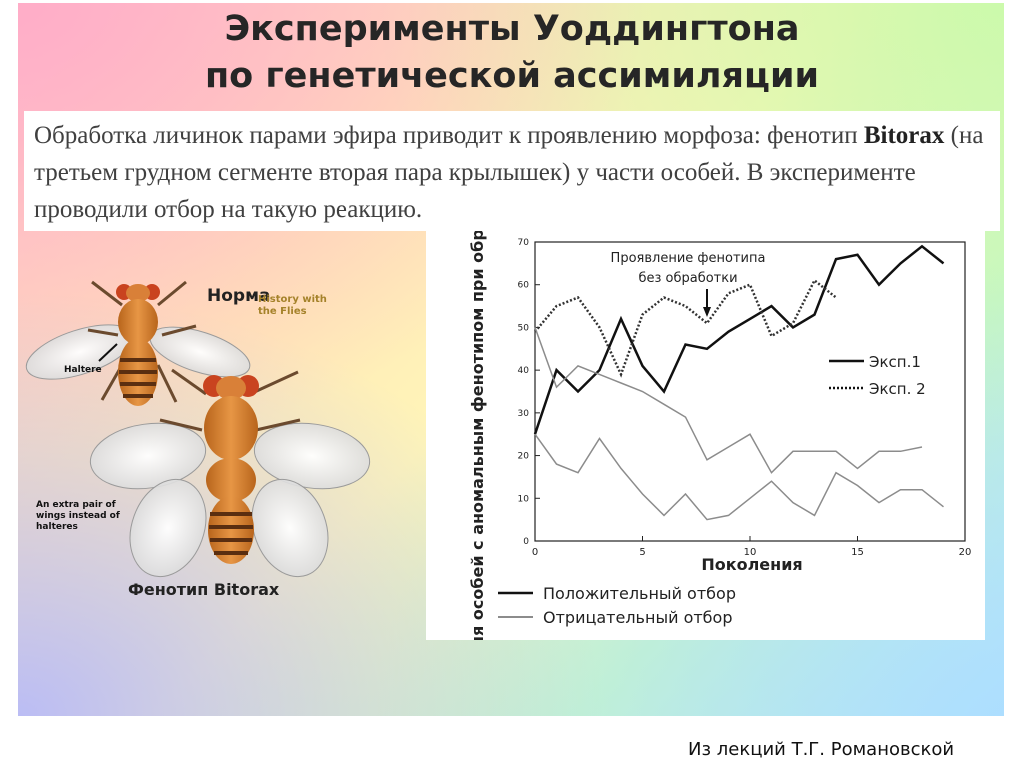  What do you see at coordinates (750, 552) in the screenshot?
I see `x-tick-label: 10` at bounding box center [750, 552].